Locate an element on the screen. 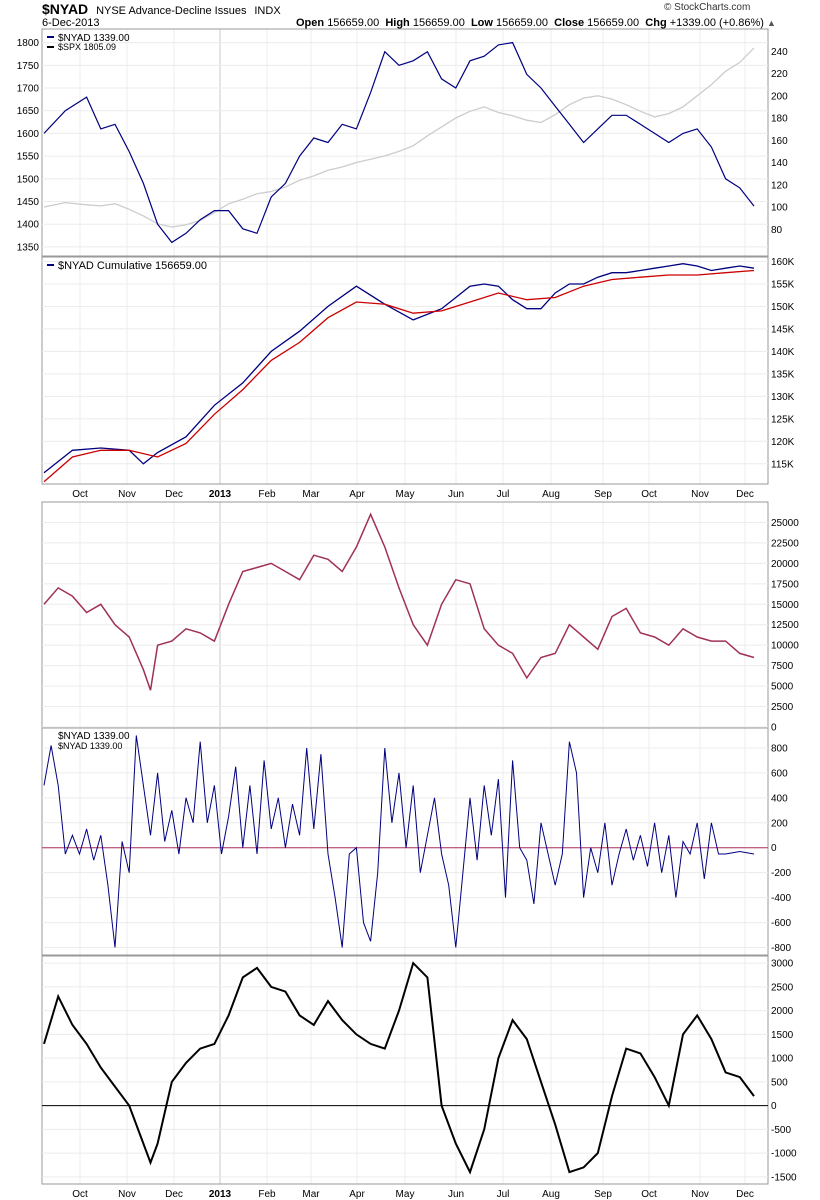  x-tick-label: 2013 is located at coordinates (220, 1194).